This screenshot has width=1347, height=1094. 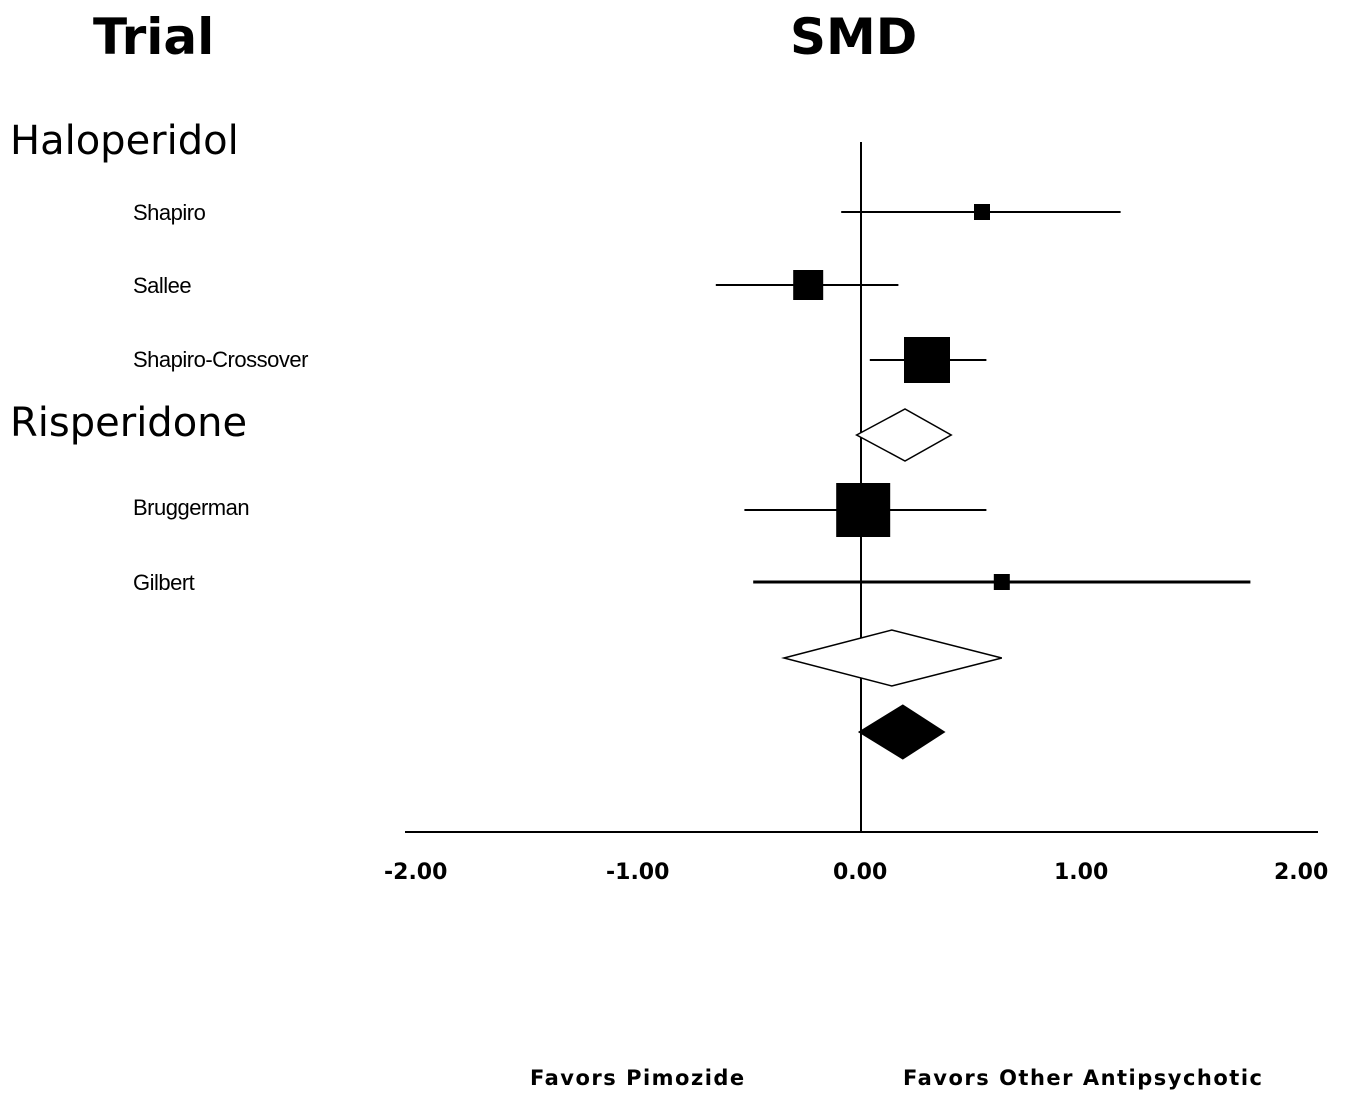 What do you see at coordinates (169, 212) in the screenshot?
I see `trial-label-shapiro: Shapiro` at bounding box center [169, 212].